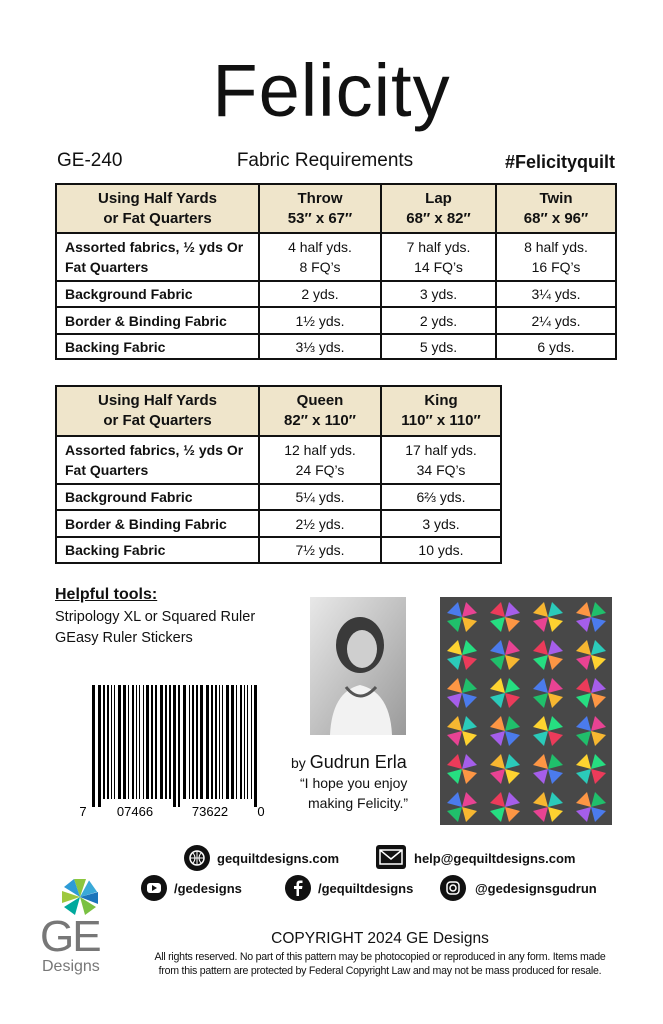  What do you see at coordinates (298, 888) in the screenshot?
I see `facebook-icon` at bounding box center [298, 888].